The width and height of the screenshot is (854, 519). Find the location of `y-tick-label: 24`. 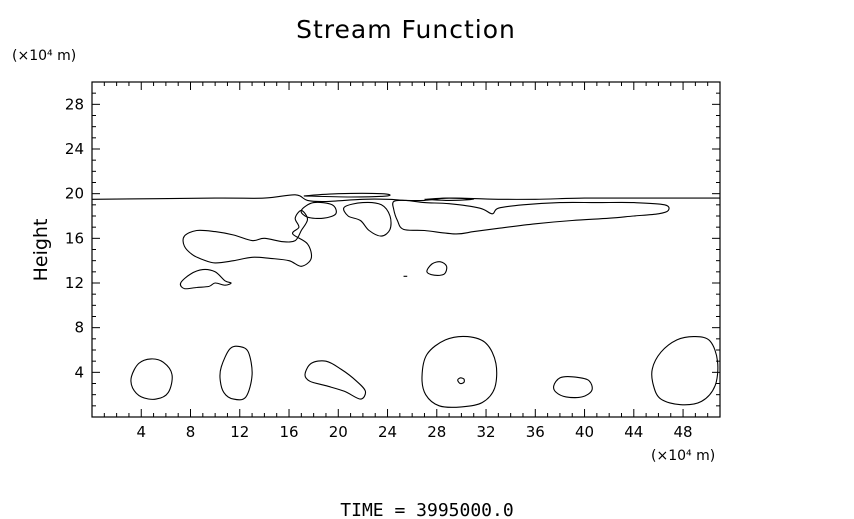

y-tick-label: 24 is located at coordinates (74, 149).